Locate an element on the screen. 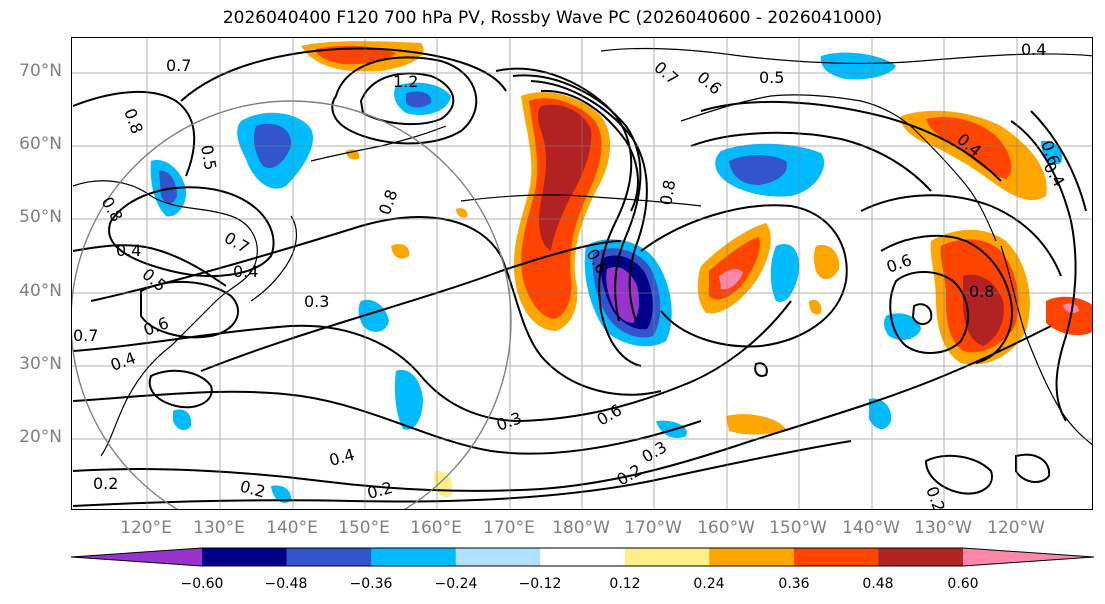 The width and height of the screenshot is (1105, 604). colorbar is located at coordinates (582, 557).